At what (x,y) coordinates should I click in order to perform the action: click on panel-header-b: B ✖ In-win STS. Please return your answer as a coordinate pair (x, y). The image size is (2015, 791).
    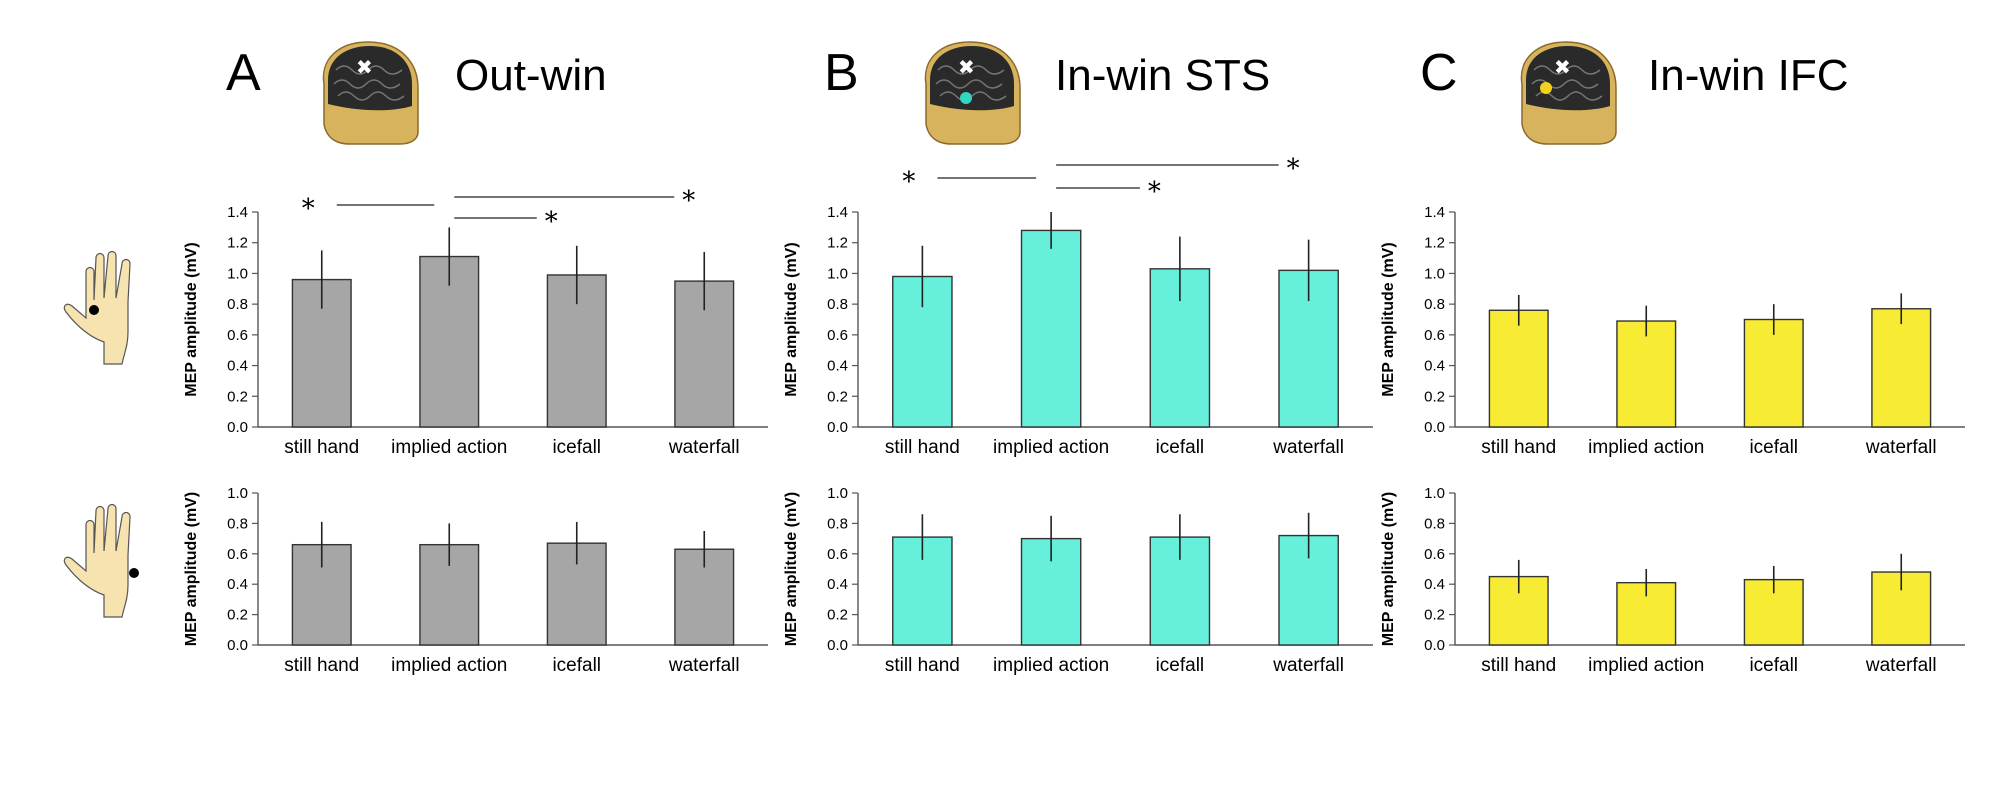
    Looking at the image, I should click on (1047, 93).